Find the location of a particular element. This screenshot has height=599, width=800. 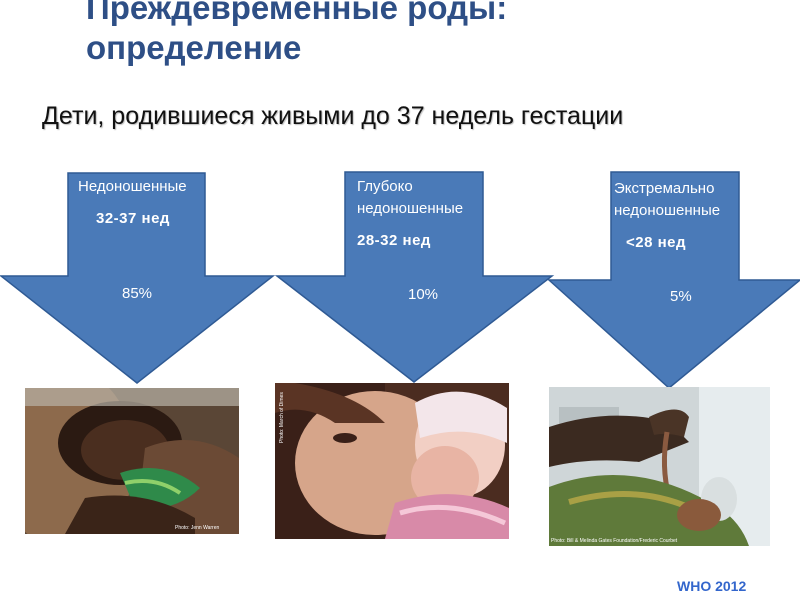

category-extremely-preterm: Экстремально недоношенные <28 нед is located at coordinates (667, 216).